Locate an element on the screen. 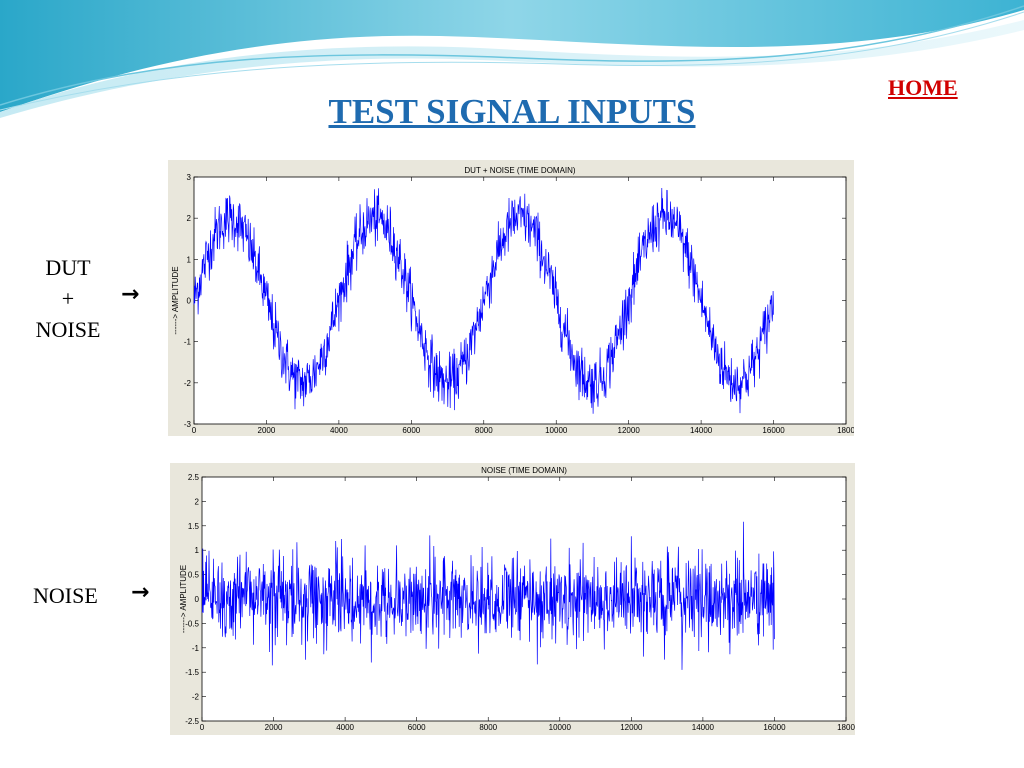 The height and width of the screenshot is (768, 1024). home-link: HOME is located at coordinates (923, 87).